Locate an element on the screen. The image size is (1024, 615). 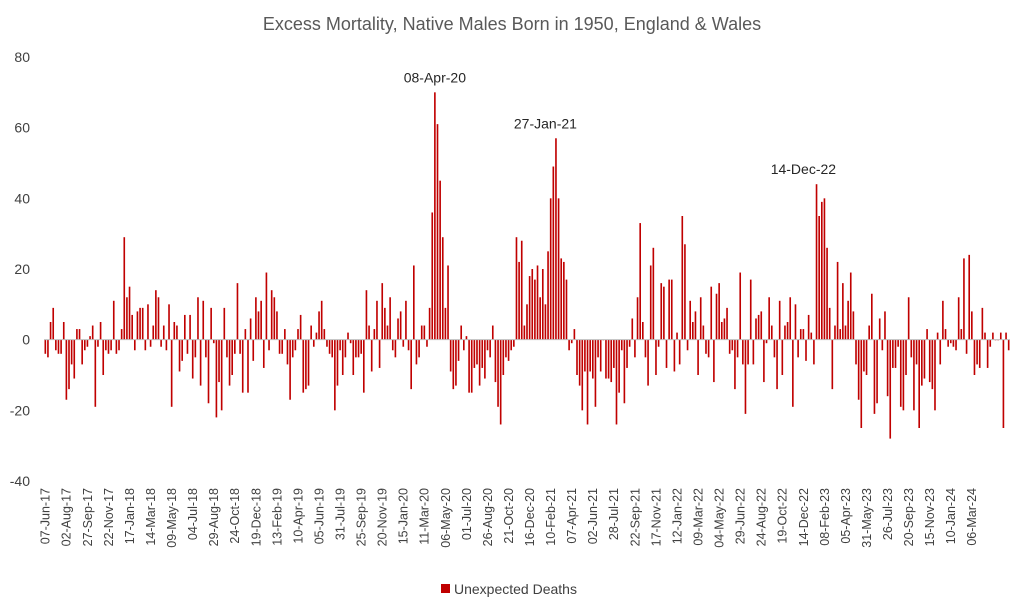
x-tick-label: 19-Dec-18 is located at coordinates (256, 517).